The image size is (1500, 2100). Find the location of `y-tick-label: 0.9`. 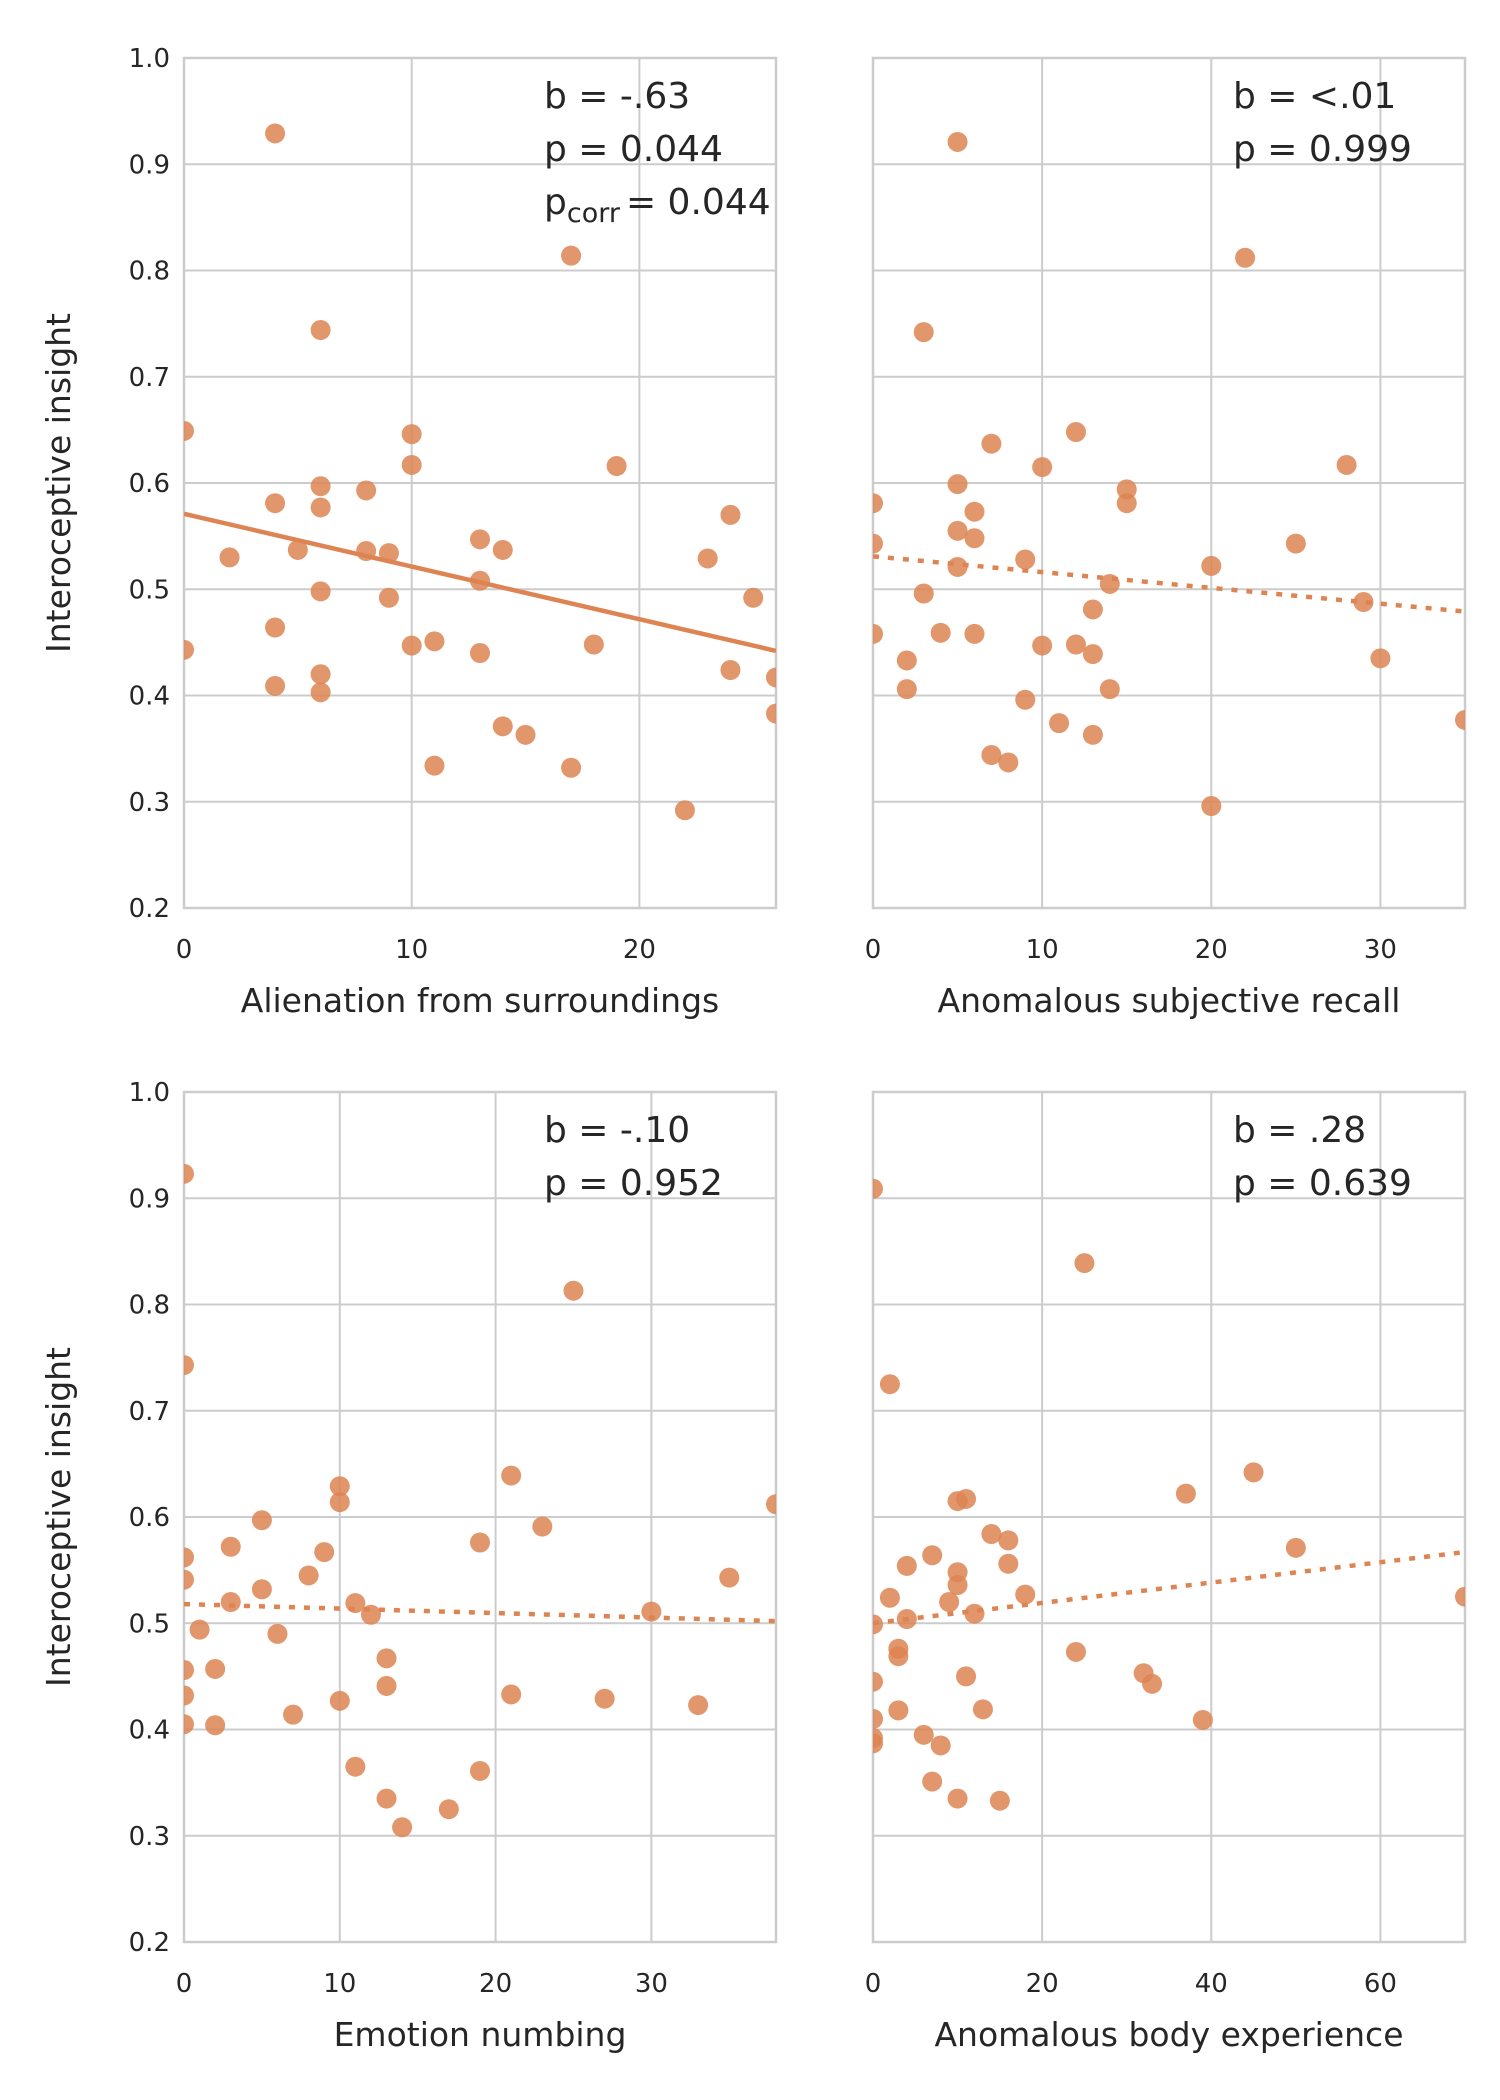

y-tick-label: 0.9 is located at coordinates (149, 165).